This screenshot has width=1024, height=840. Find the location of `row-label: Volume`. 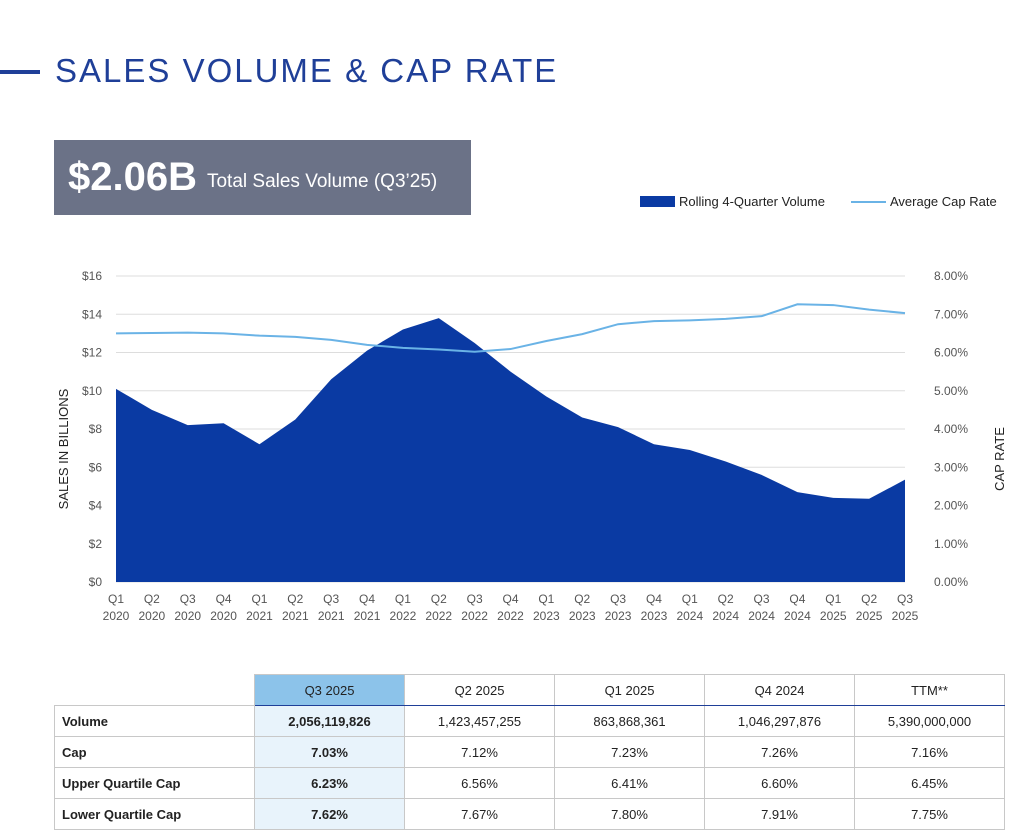

row-label: Volume is located at coordinates (154, 721).